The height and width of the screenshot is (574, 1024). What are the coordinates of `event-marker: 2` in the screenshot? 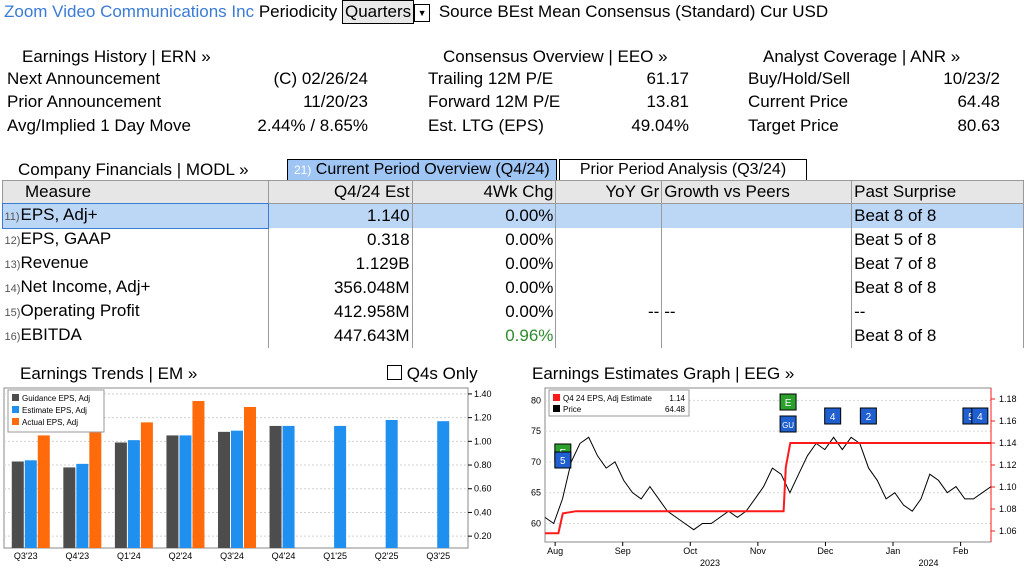 It's located at (868, 416).